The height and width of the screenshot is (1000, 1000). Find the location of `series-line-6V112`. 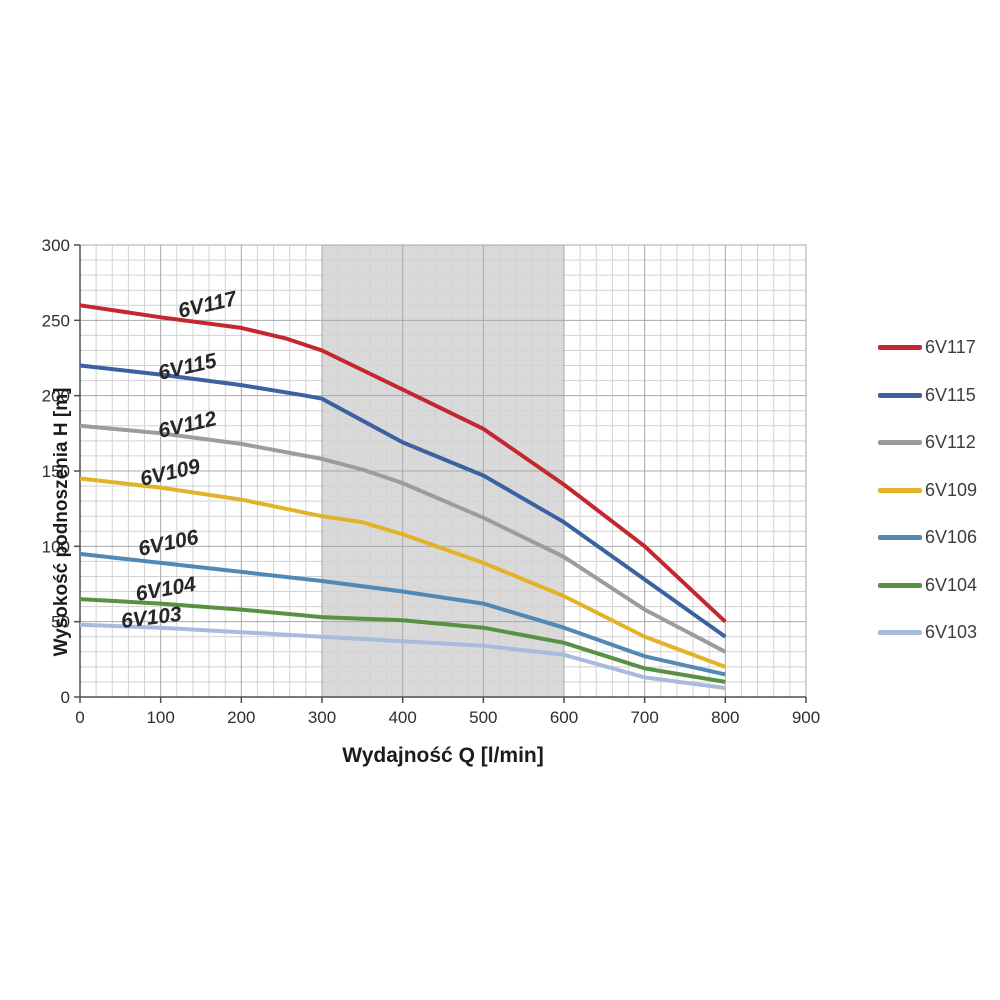

series-line-6V112 is located at coordinates (403, 538).